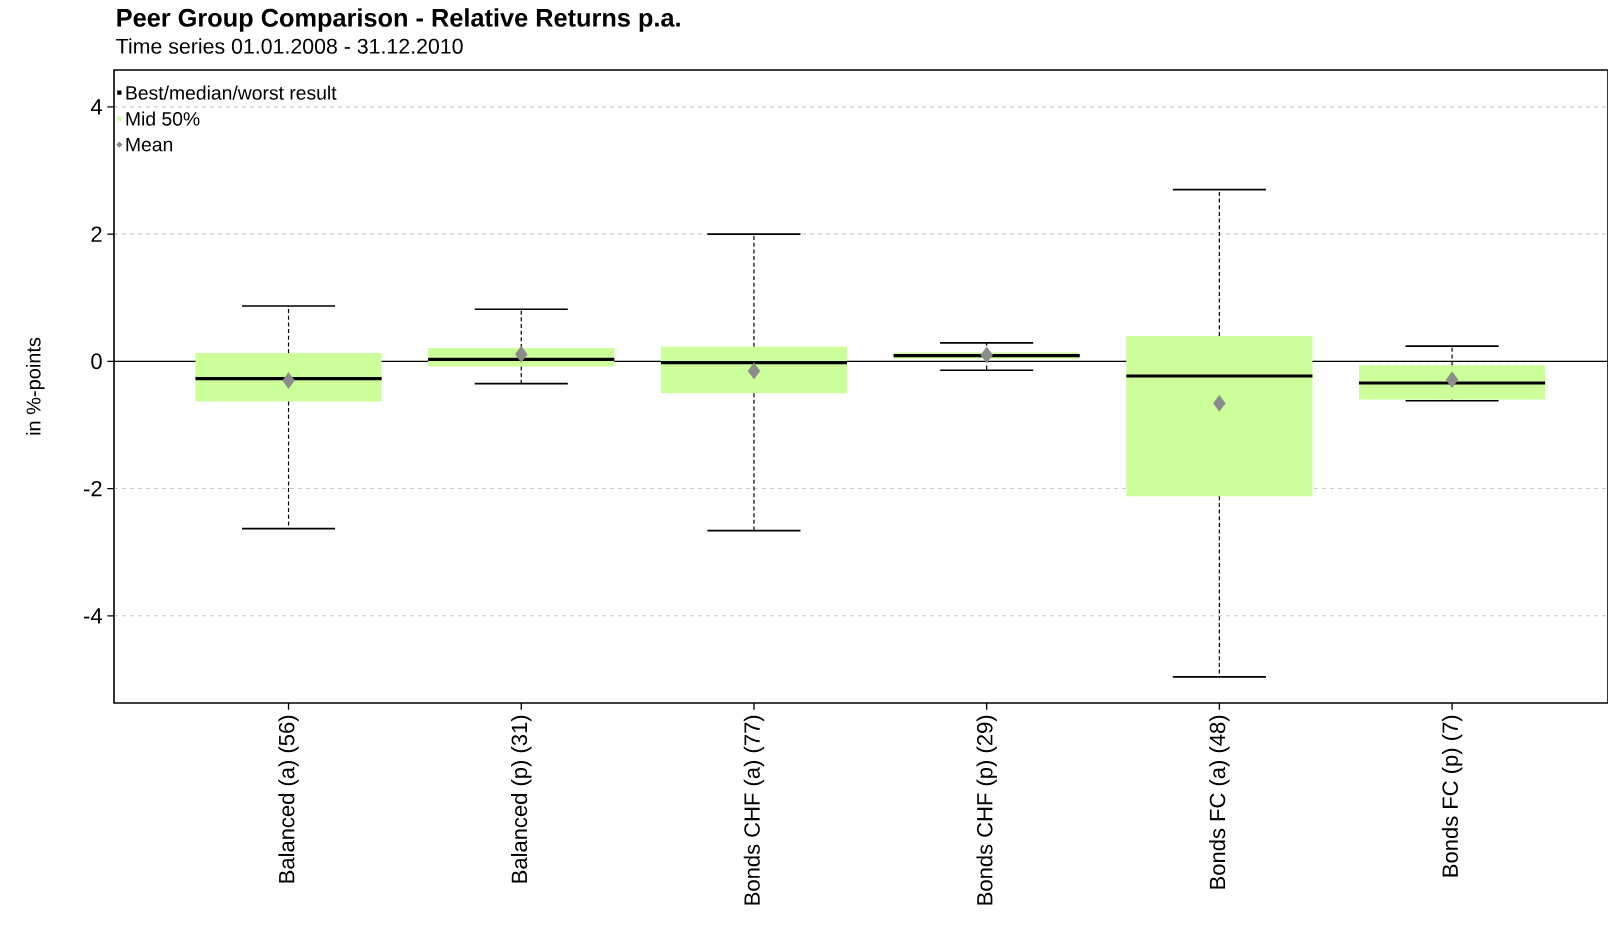  Describe the element at coordinates (96, 234) in the screenshot. I see `y-tick-label: 2` at that location.